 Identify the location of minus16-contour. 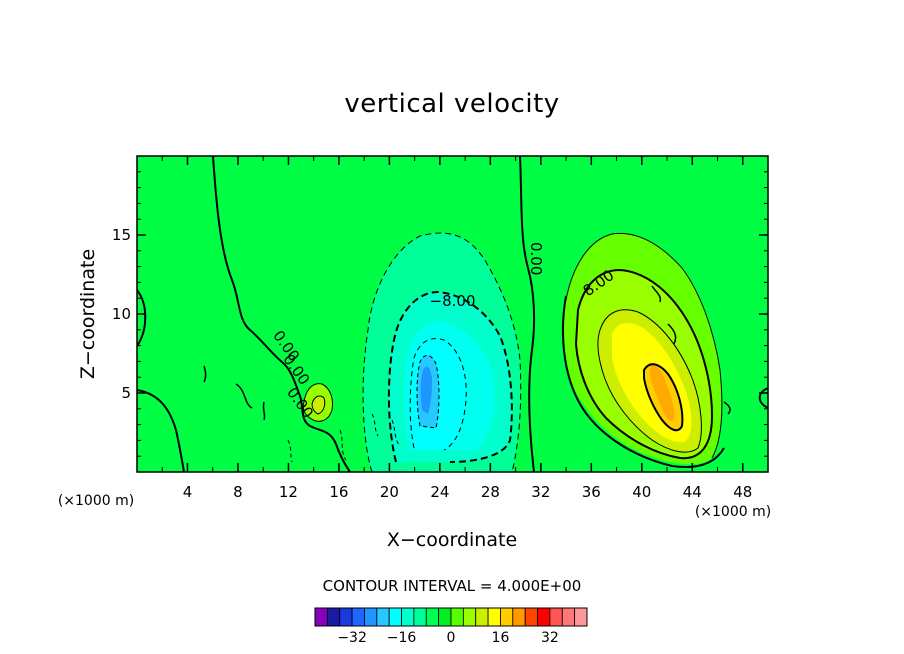
(438, 394).